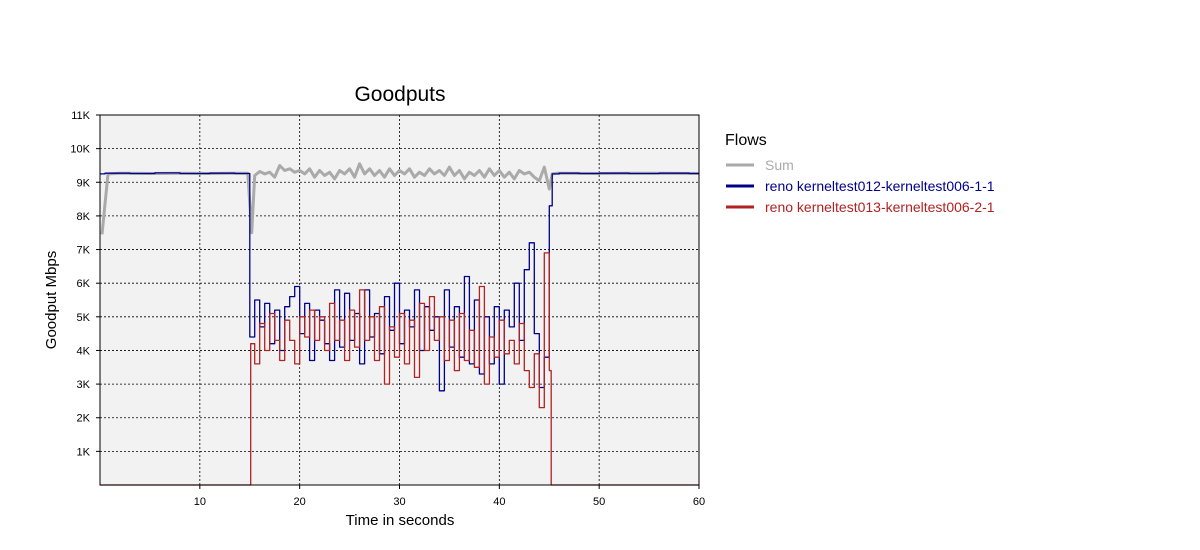  I want to click on x-tick-label: 50, so click(599, 502).